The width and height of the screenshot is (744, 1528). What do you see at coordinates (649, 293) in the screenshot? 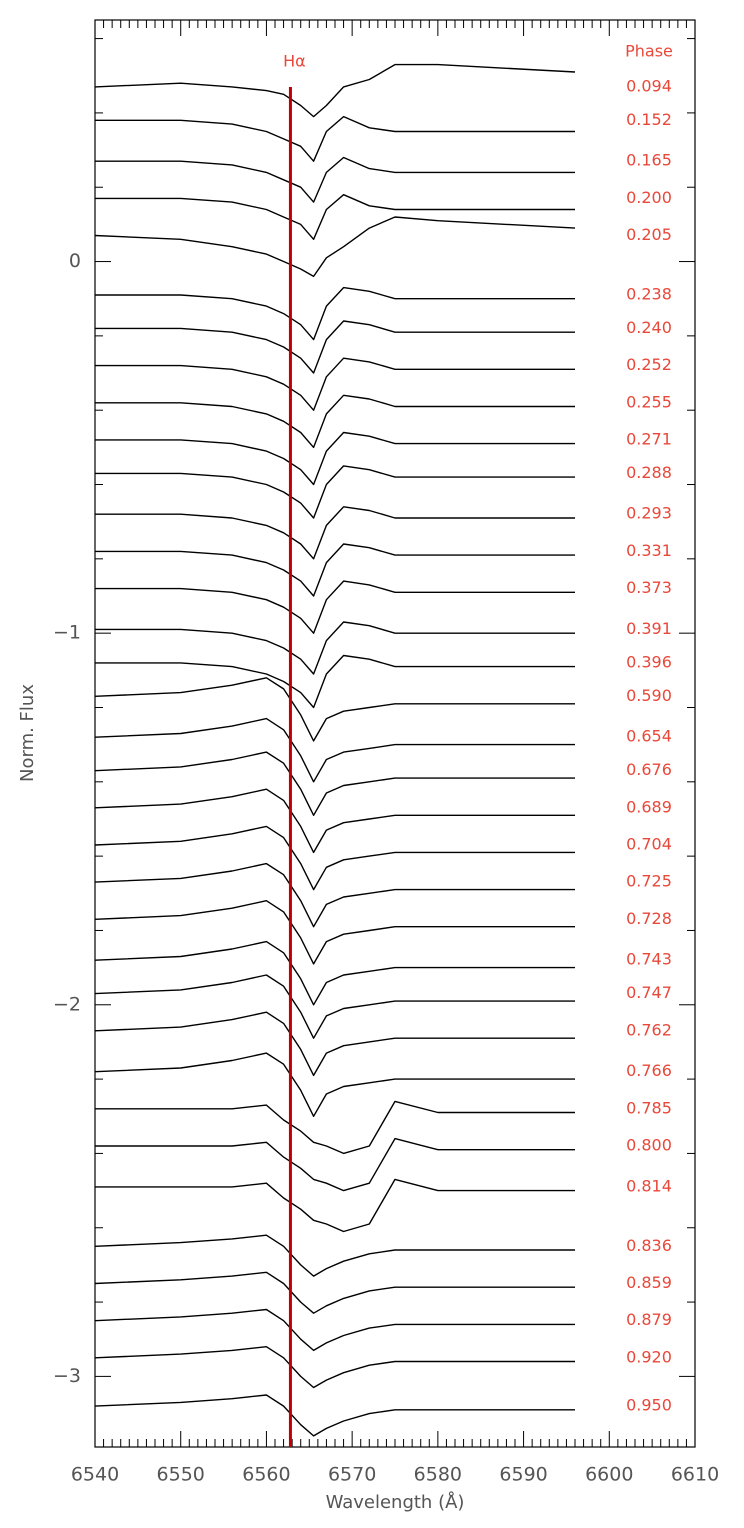
I see `phase-label: 0.238` at bounding box center [649, 293].